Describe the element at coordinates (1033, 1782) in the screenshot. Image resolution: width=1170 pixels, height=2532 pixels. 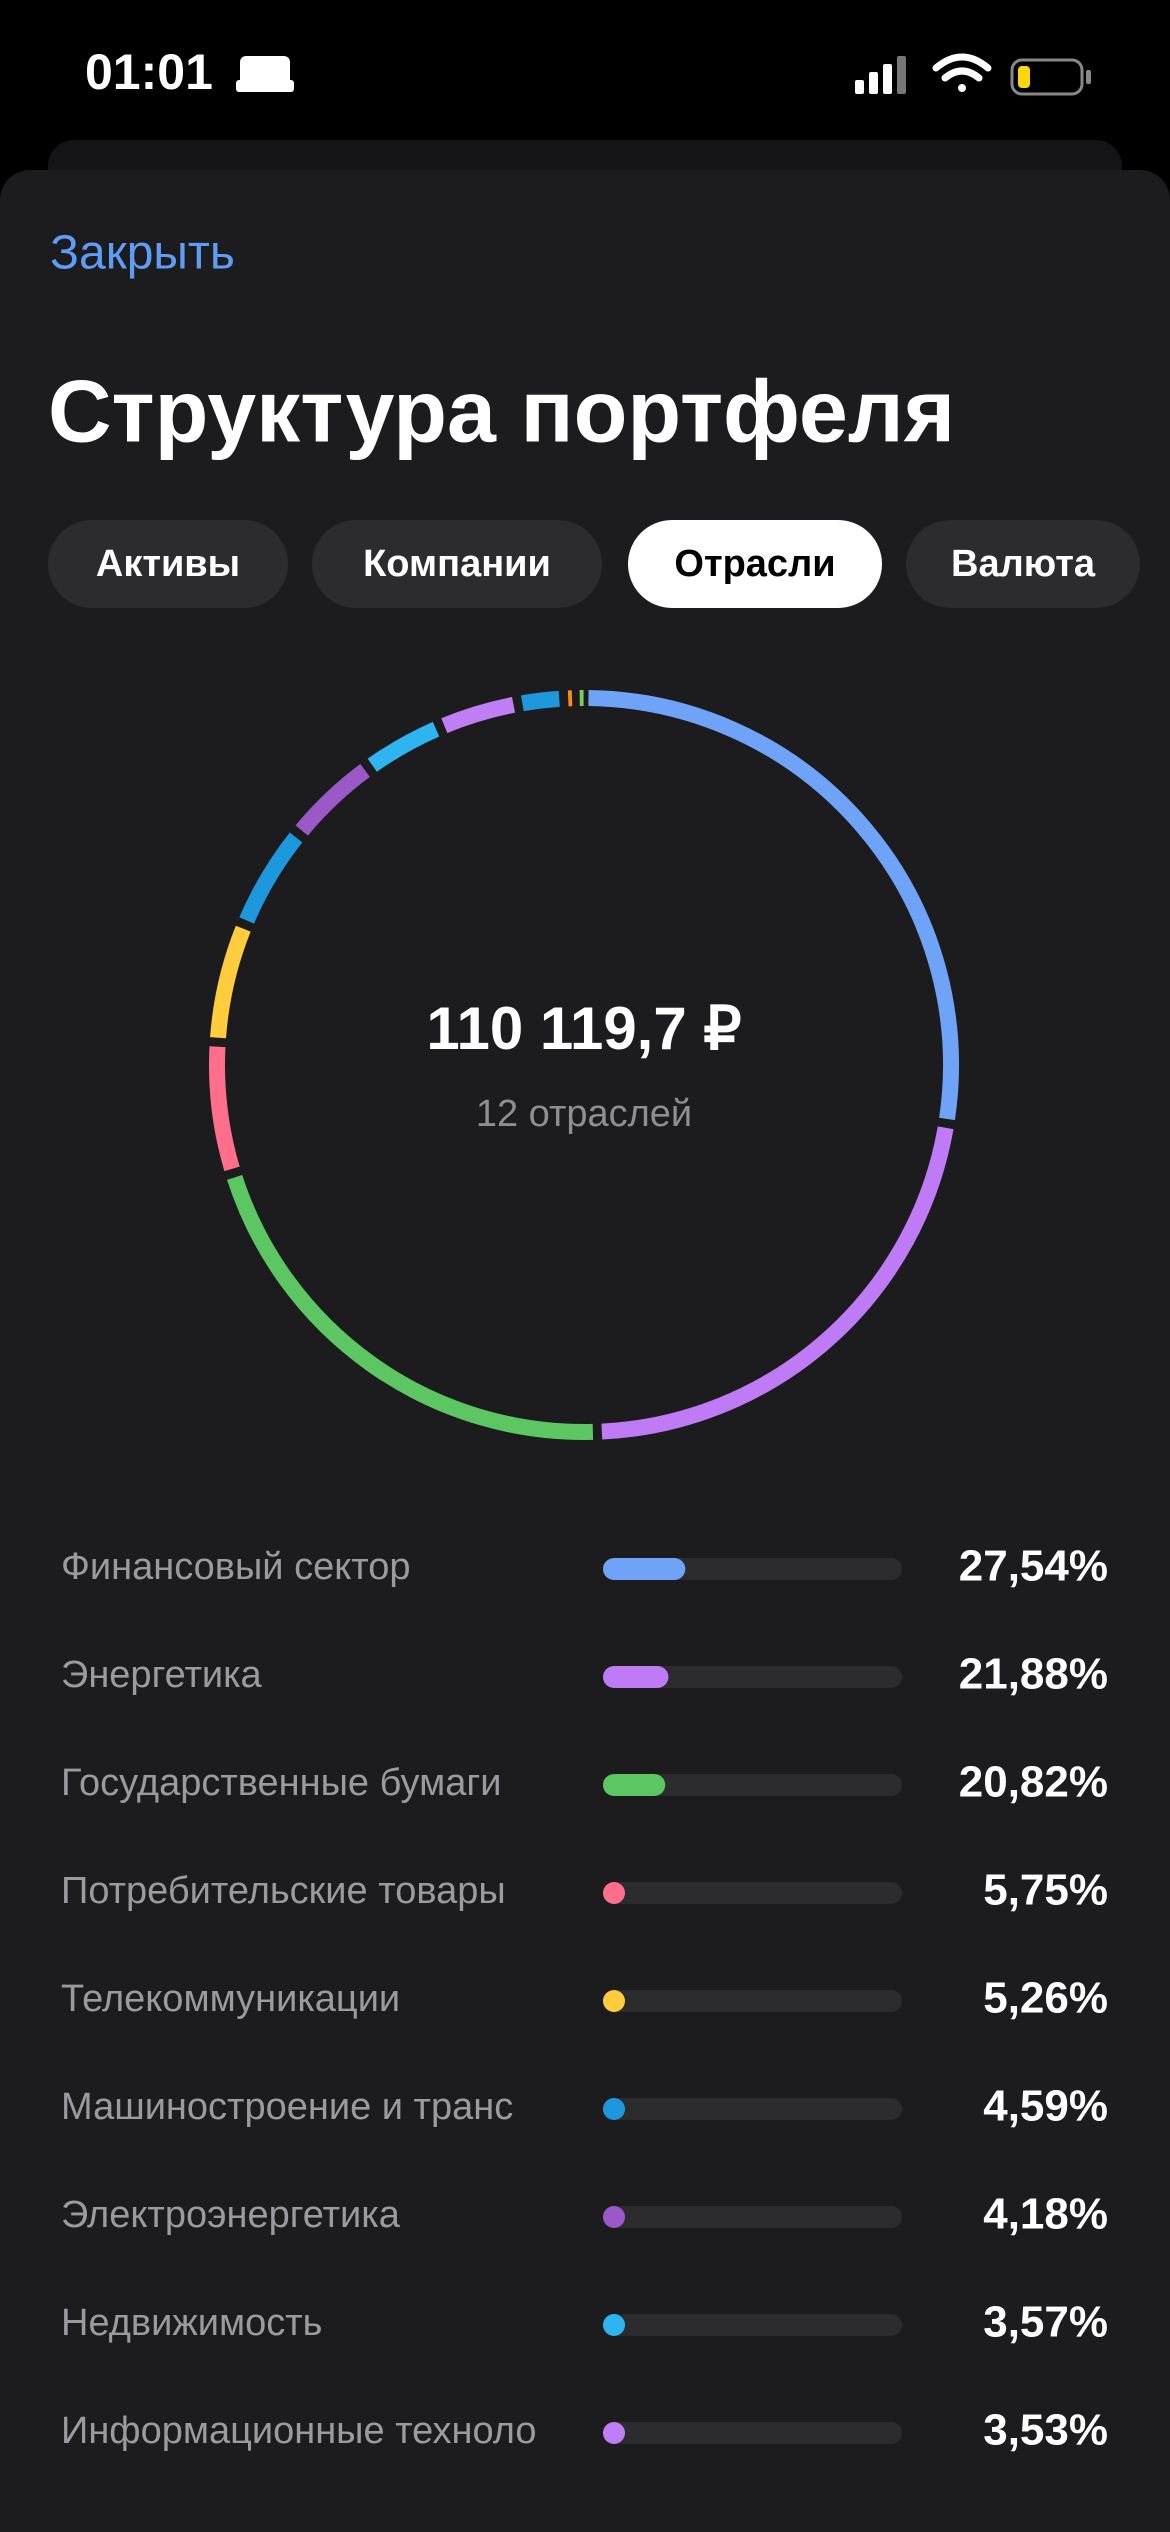
I see `industry-share: 20,82%` at that location.